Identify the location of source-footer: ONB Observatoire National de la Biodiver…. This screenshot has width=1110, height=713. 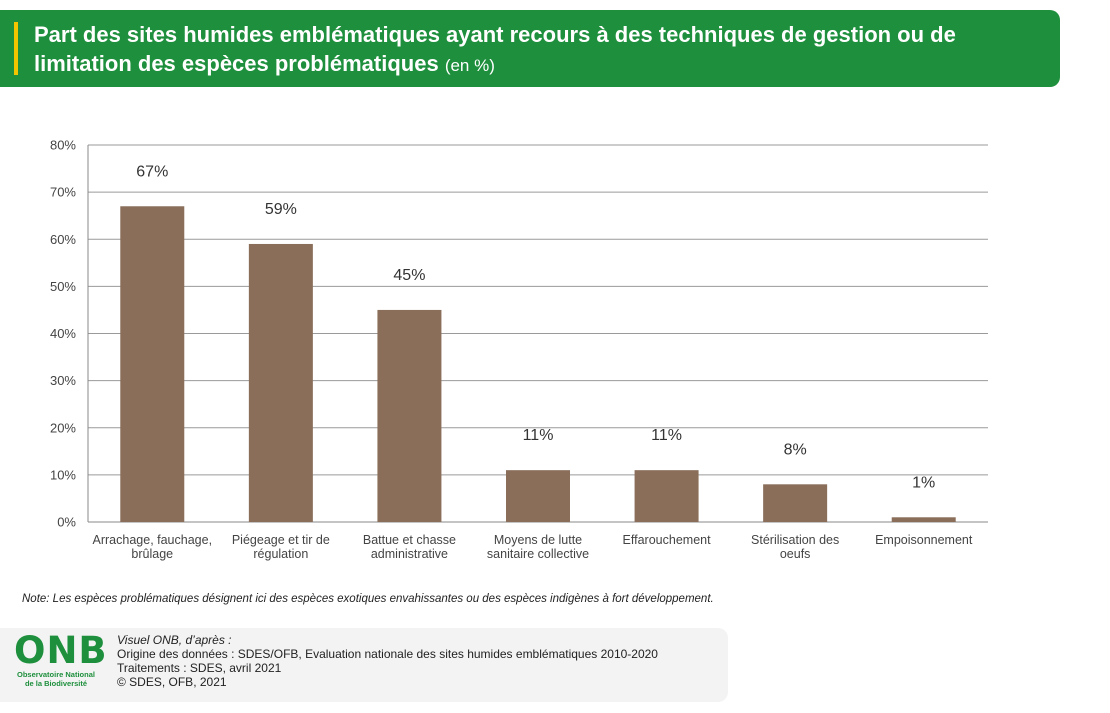
(364, 665).